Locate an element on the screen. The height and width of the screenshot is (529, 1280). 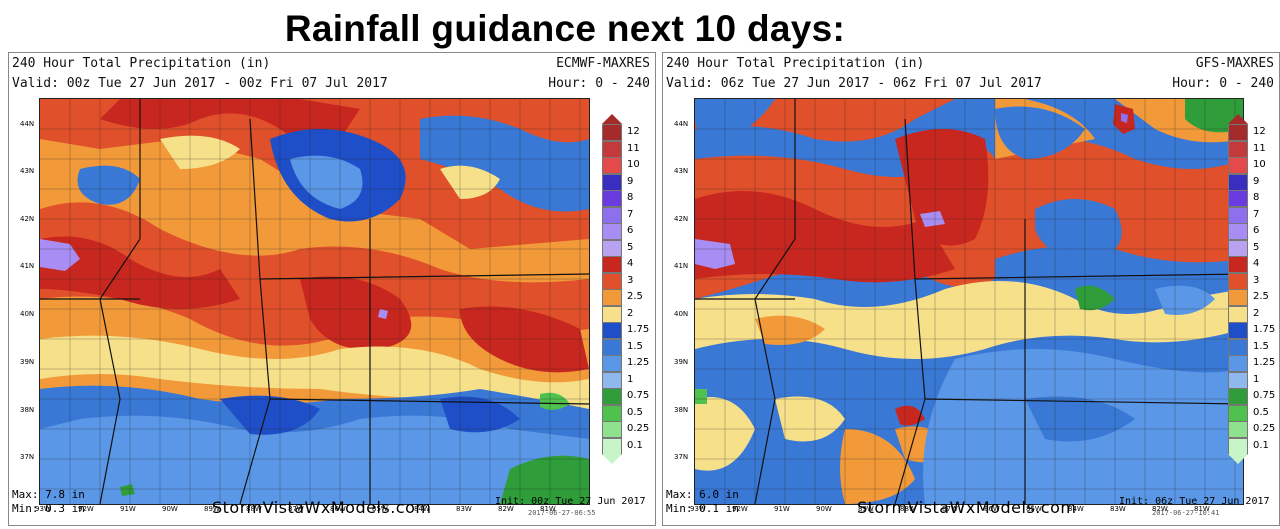
lon-label: 83W is located at coordinates (464, 509).